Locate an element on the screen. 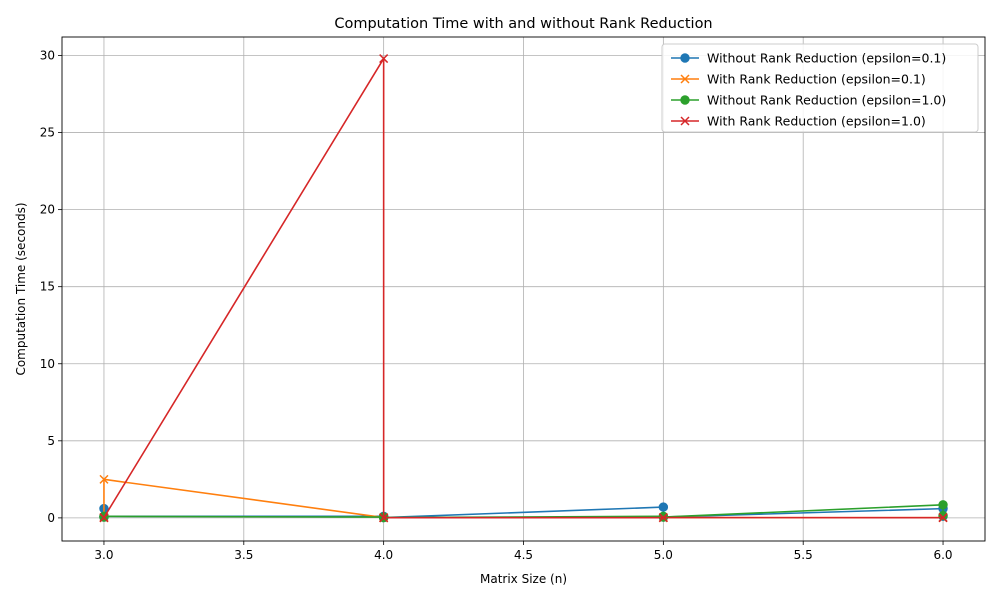 The width and height of the screenshot is (1000, 600). legend-item-4-point is located at coordinates (685, 121).